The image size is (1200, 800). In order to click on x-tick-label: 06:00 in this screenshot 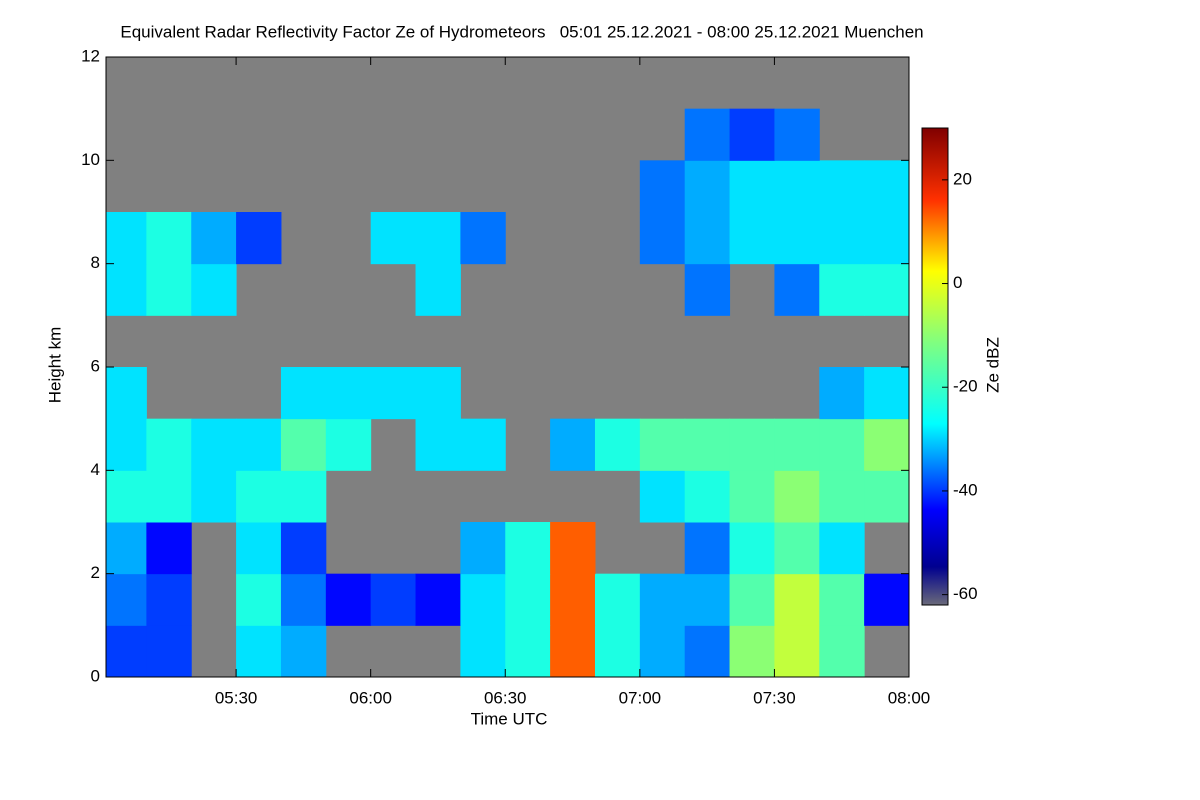, I will do `click(370, 697)`.